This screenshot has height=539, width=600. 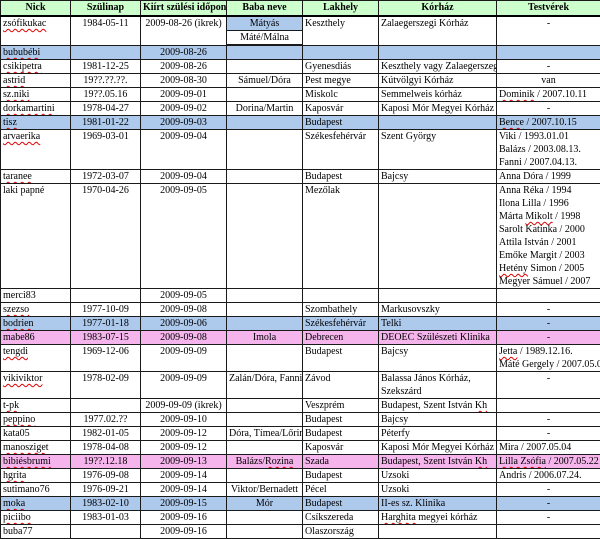 What do you see at coordinates (548, 53) in the screenshot?
I see `cell-testverek` at bounding box center [548, 53].